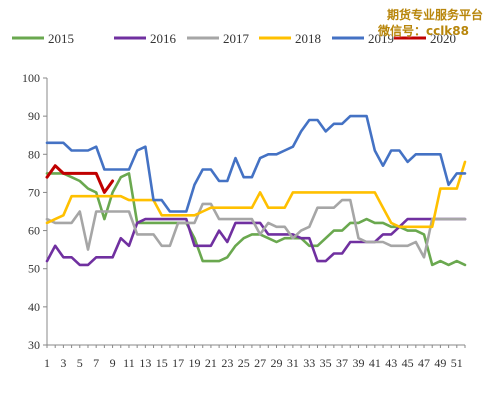 This screenshot has width=491, height=400. I want to click on y-axis: 30 40 50 60 70 80 90 100, so click(35, 211).